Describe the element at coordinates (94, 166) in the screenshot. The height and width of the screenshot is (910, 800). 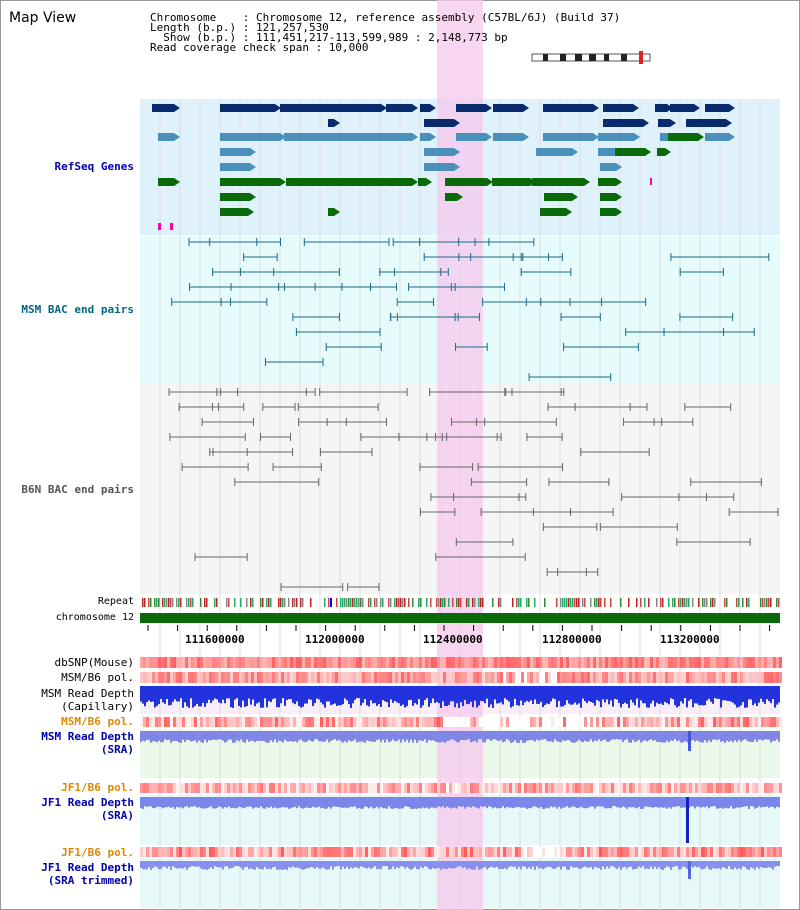
I see `track-label-refseq: RefSeq Genes` at that location.